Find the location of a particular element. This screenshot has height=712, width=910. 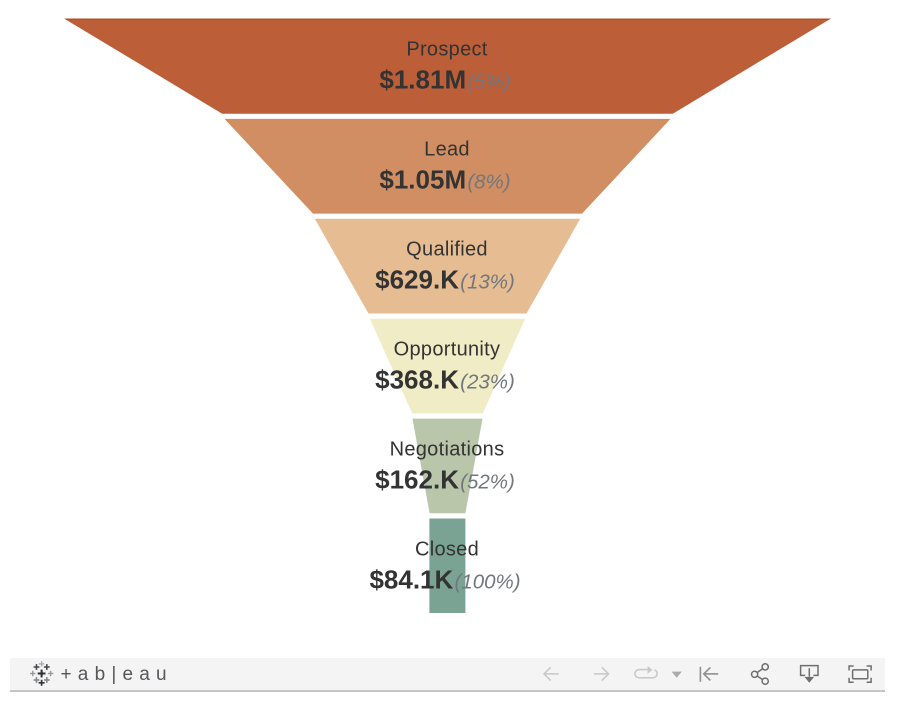

svg-text: +ab|eau is located at coordinates (117, 674).